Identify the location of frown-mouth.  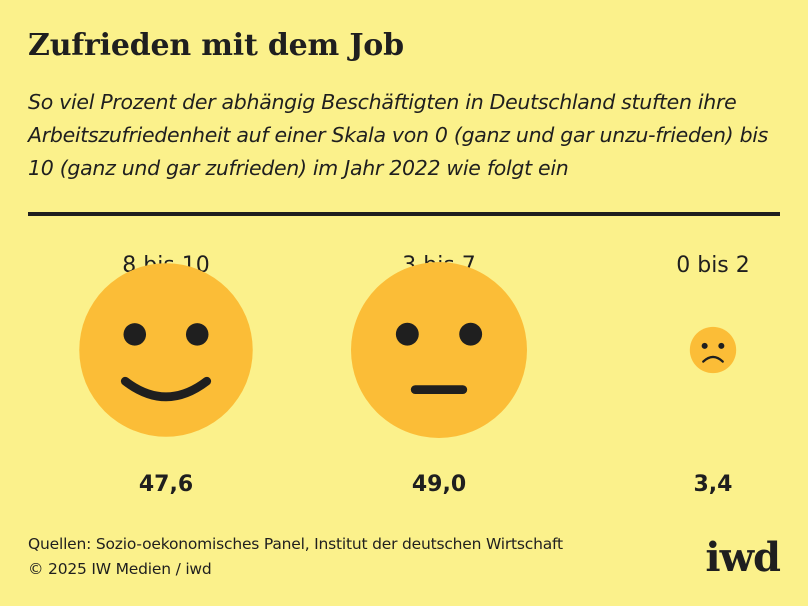
(713, 359).